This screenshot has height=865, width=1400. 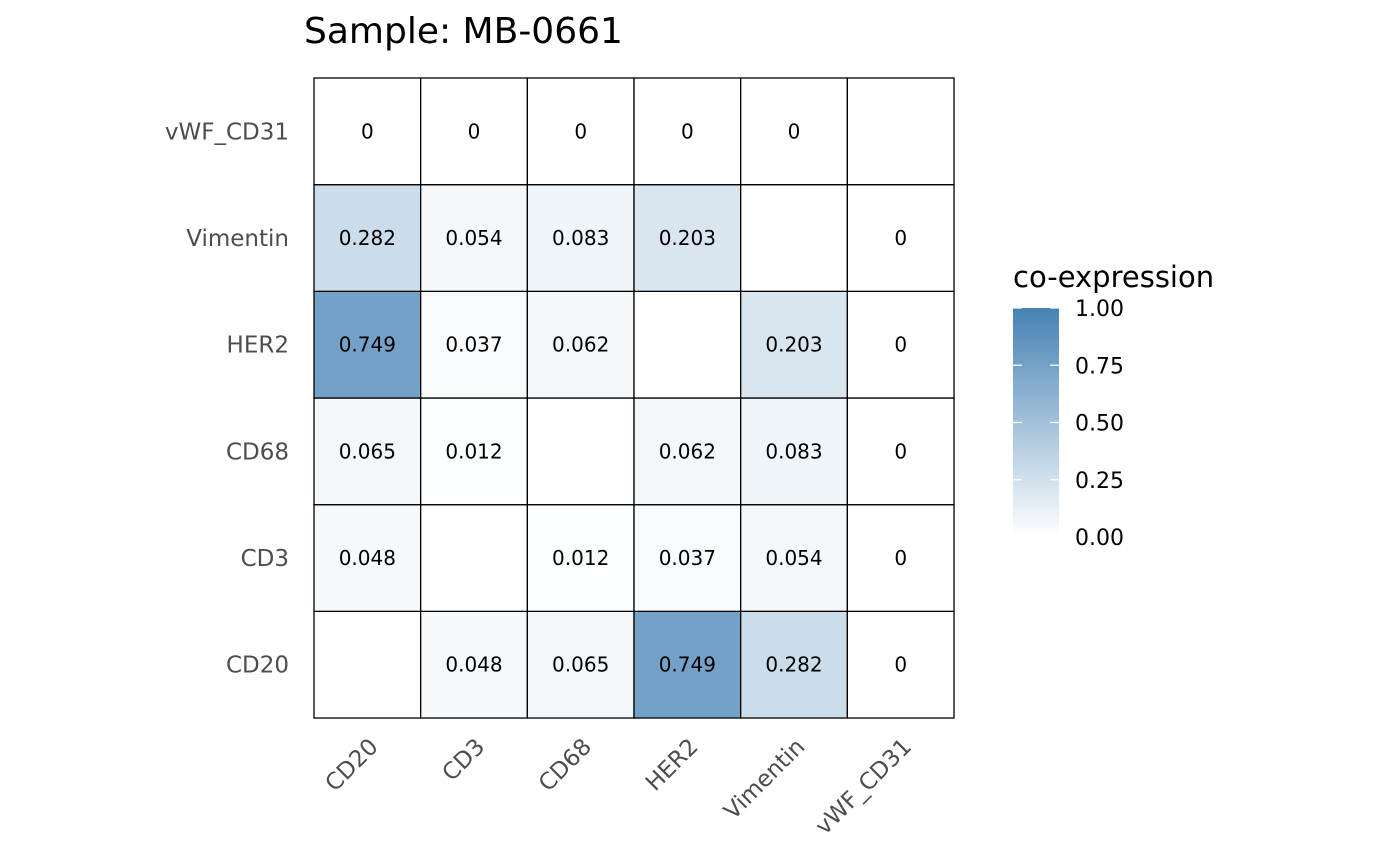 What do you see at coordinates (257, 452) in the screenshot?
I see `y-tick-label: CD68` at bounding box center [257, 452].